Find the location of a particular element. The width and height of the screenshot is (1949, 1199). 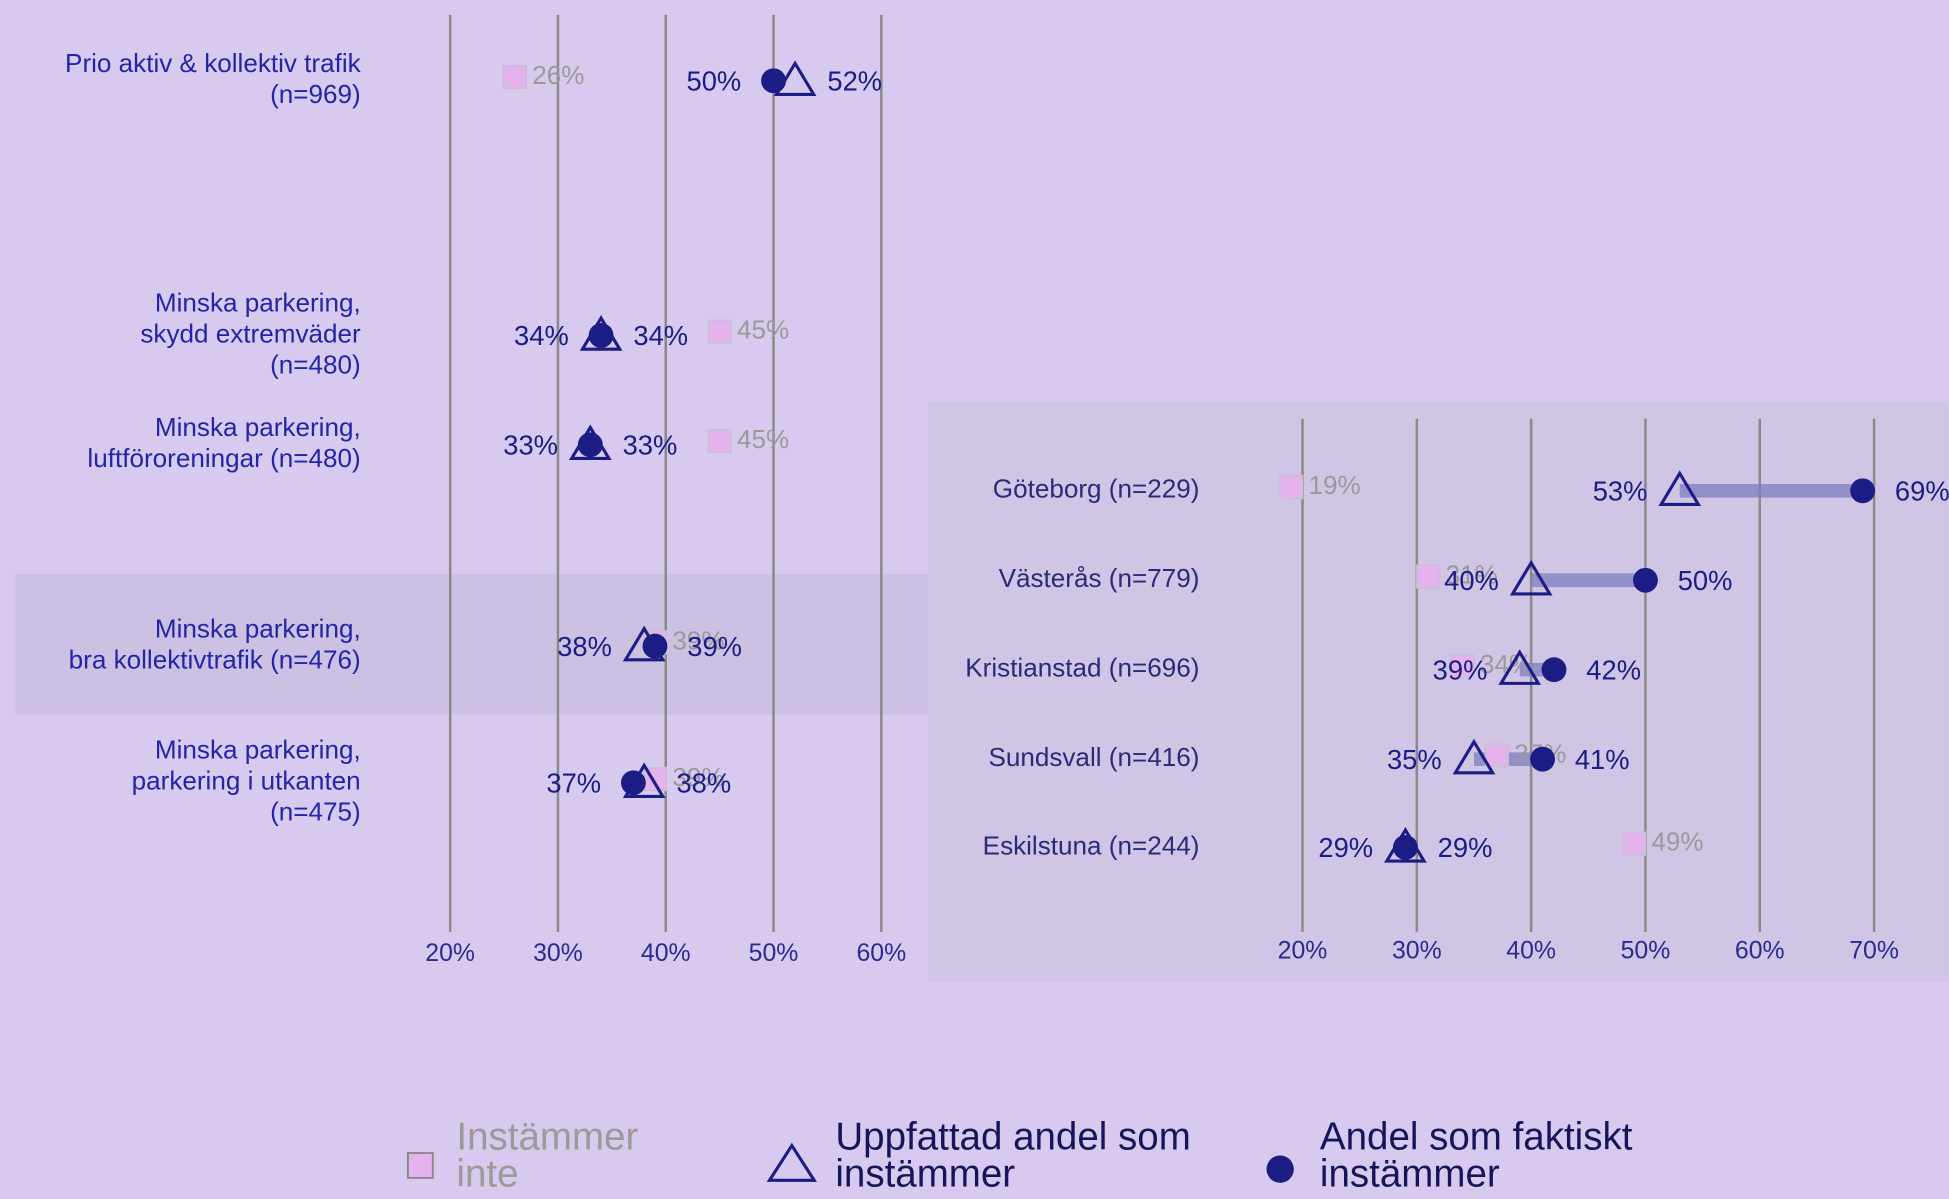

legend-triangle is located at coordinates (792, 1162).